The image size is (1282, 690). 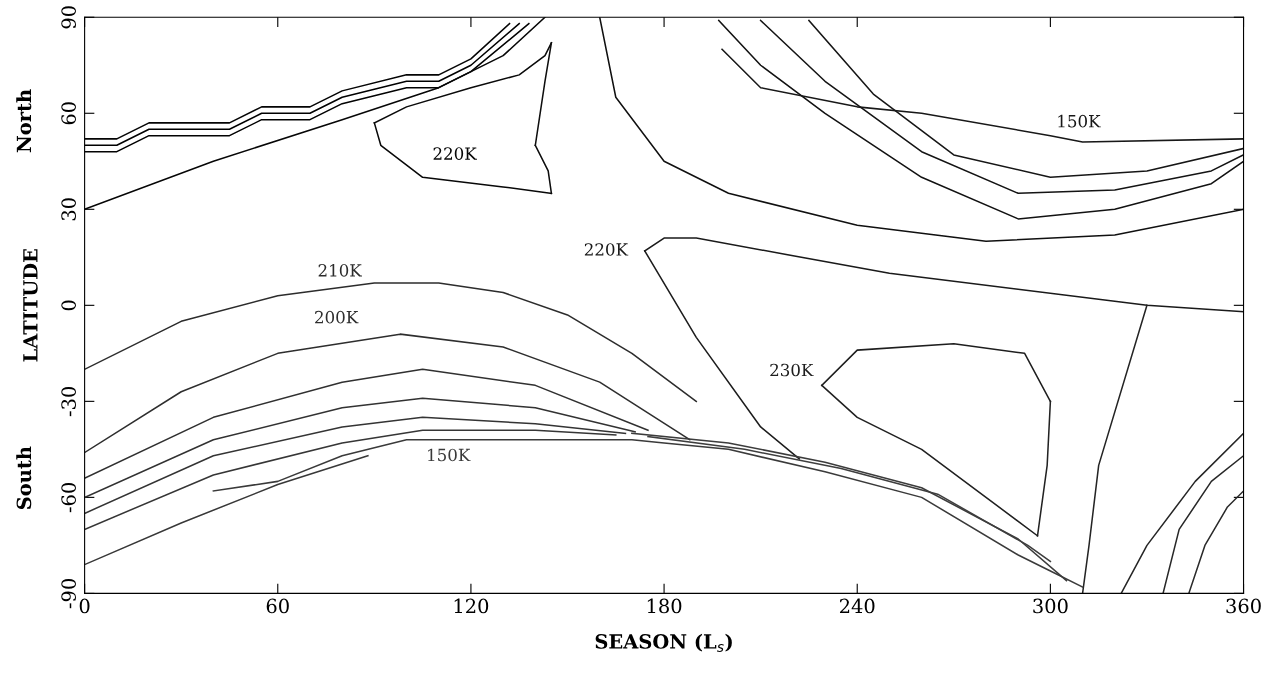 I want to click on y-tick-label: 0, so click(x=68, y=305).